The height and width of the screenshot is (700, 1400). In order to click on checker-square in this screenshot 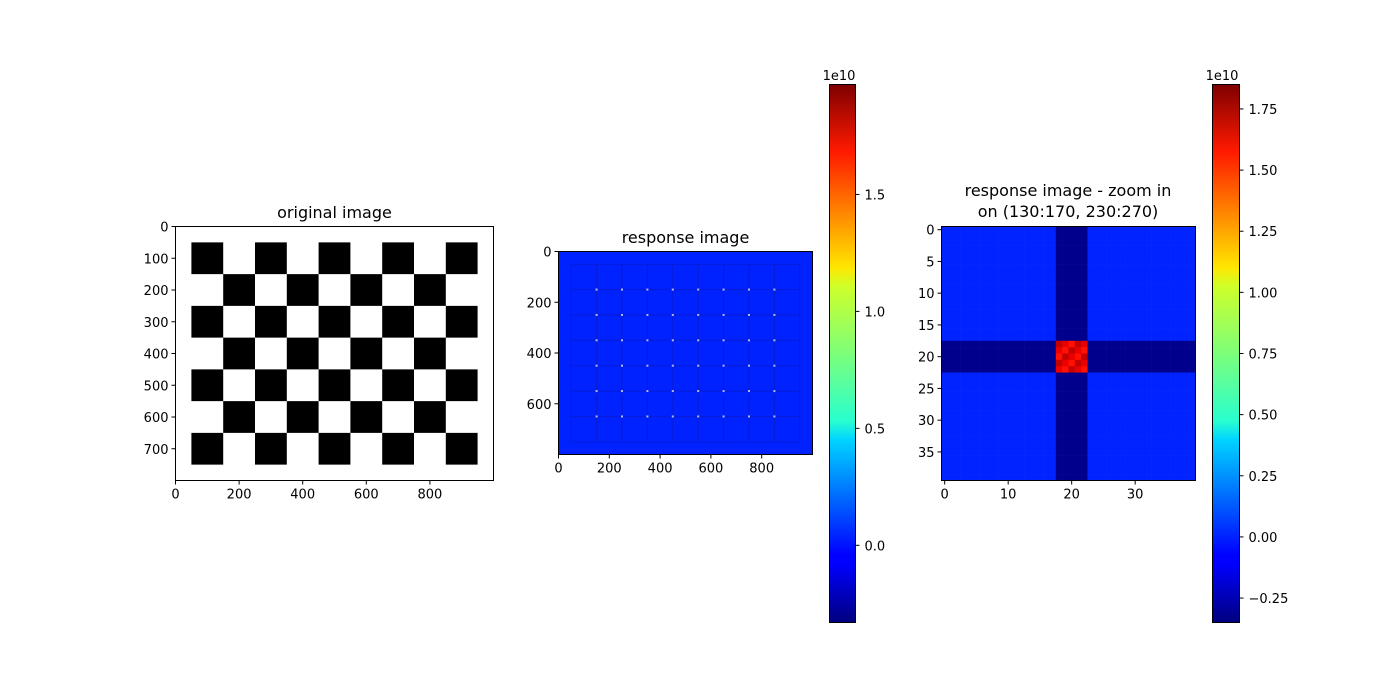, I will do `click(239, 290)`.